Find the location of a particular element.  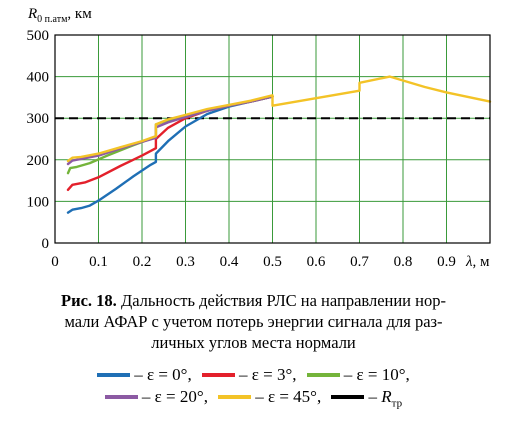

y-axis-unit: , км is located at coordinates (79, 14).